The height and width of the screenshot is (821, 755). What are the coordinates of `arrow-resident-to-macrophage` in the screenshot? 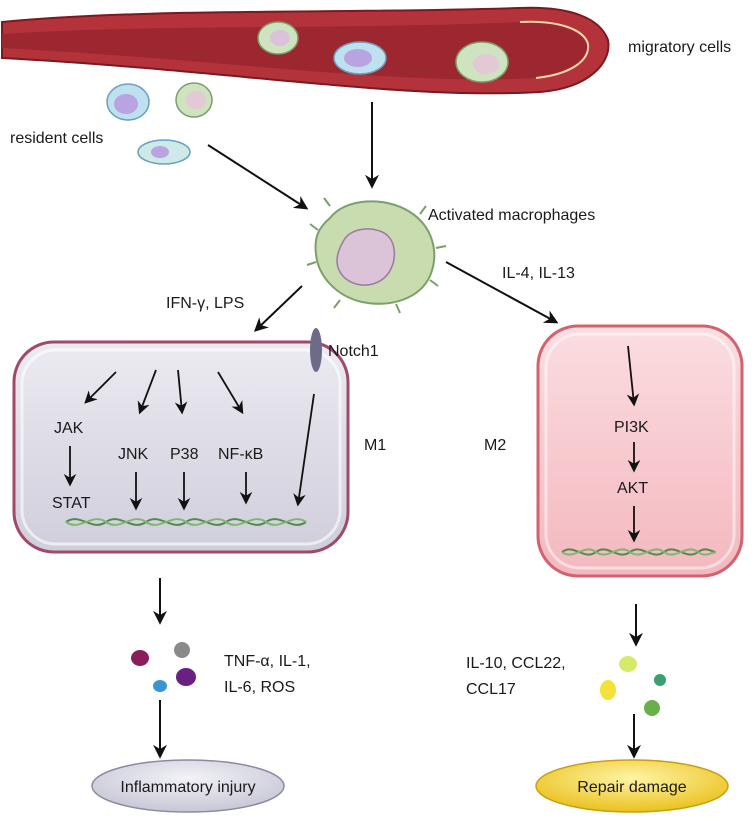 It's located at (258, 177).